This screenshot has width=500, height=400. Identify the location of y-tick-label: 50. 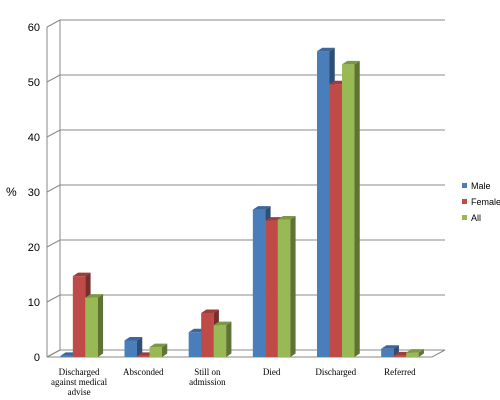
(34, 83).